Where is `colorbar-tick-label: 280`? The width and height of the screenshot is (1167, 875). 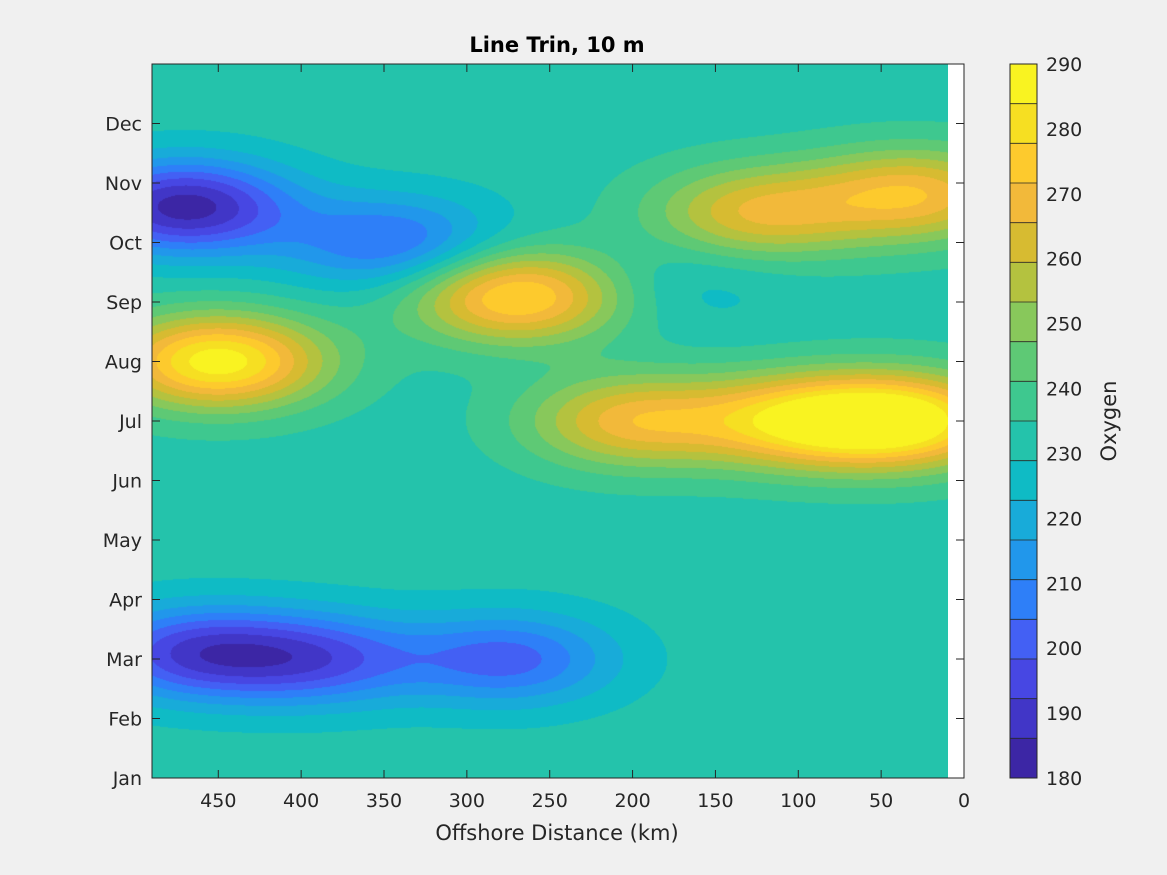 colorbar-tick-label: 280 is located at coordinates (1064, 130).